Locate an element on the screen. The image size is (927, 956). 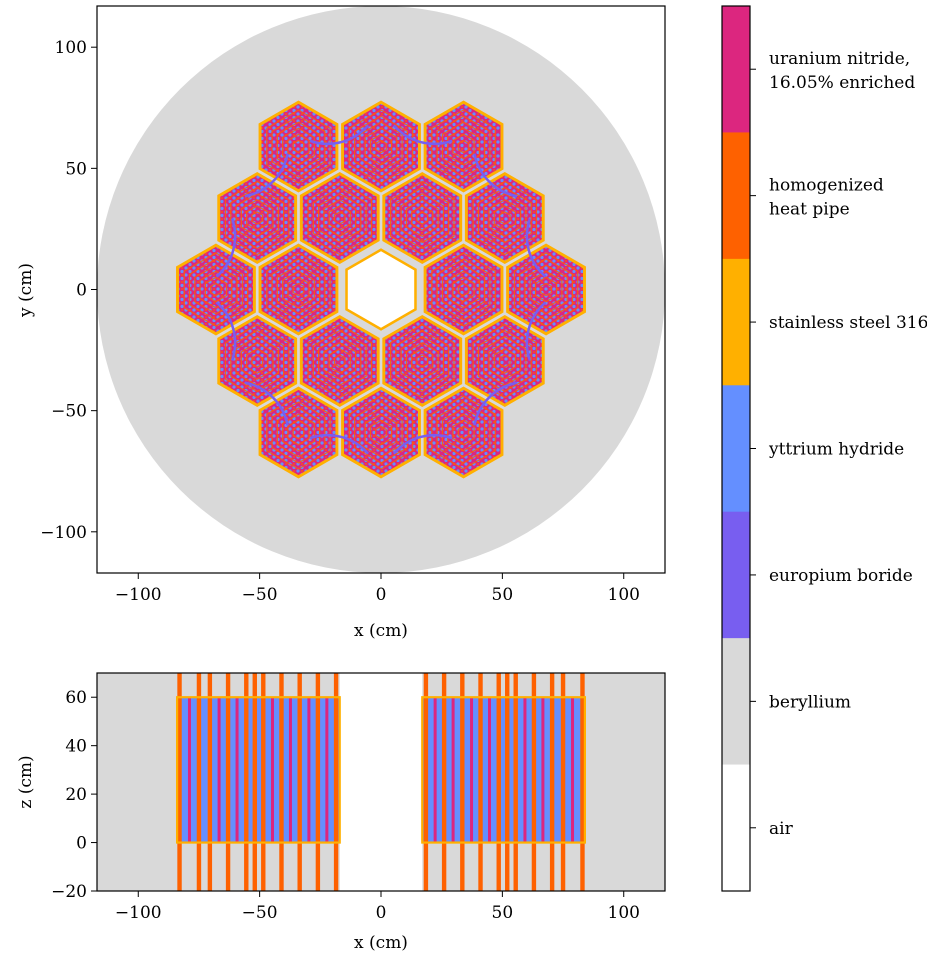
y-tick-label: −100 is located at coordinates (63, 533).